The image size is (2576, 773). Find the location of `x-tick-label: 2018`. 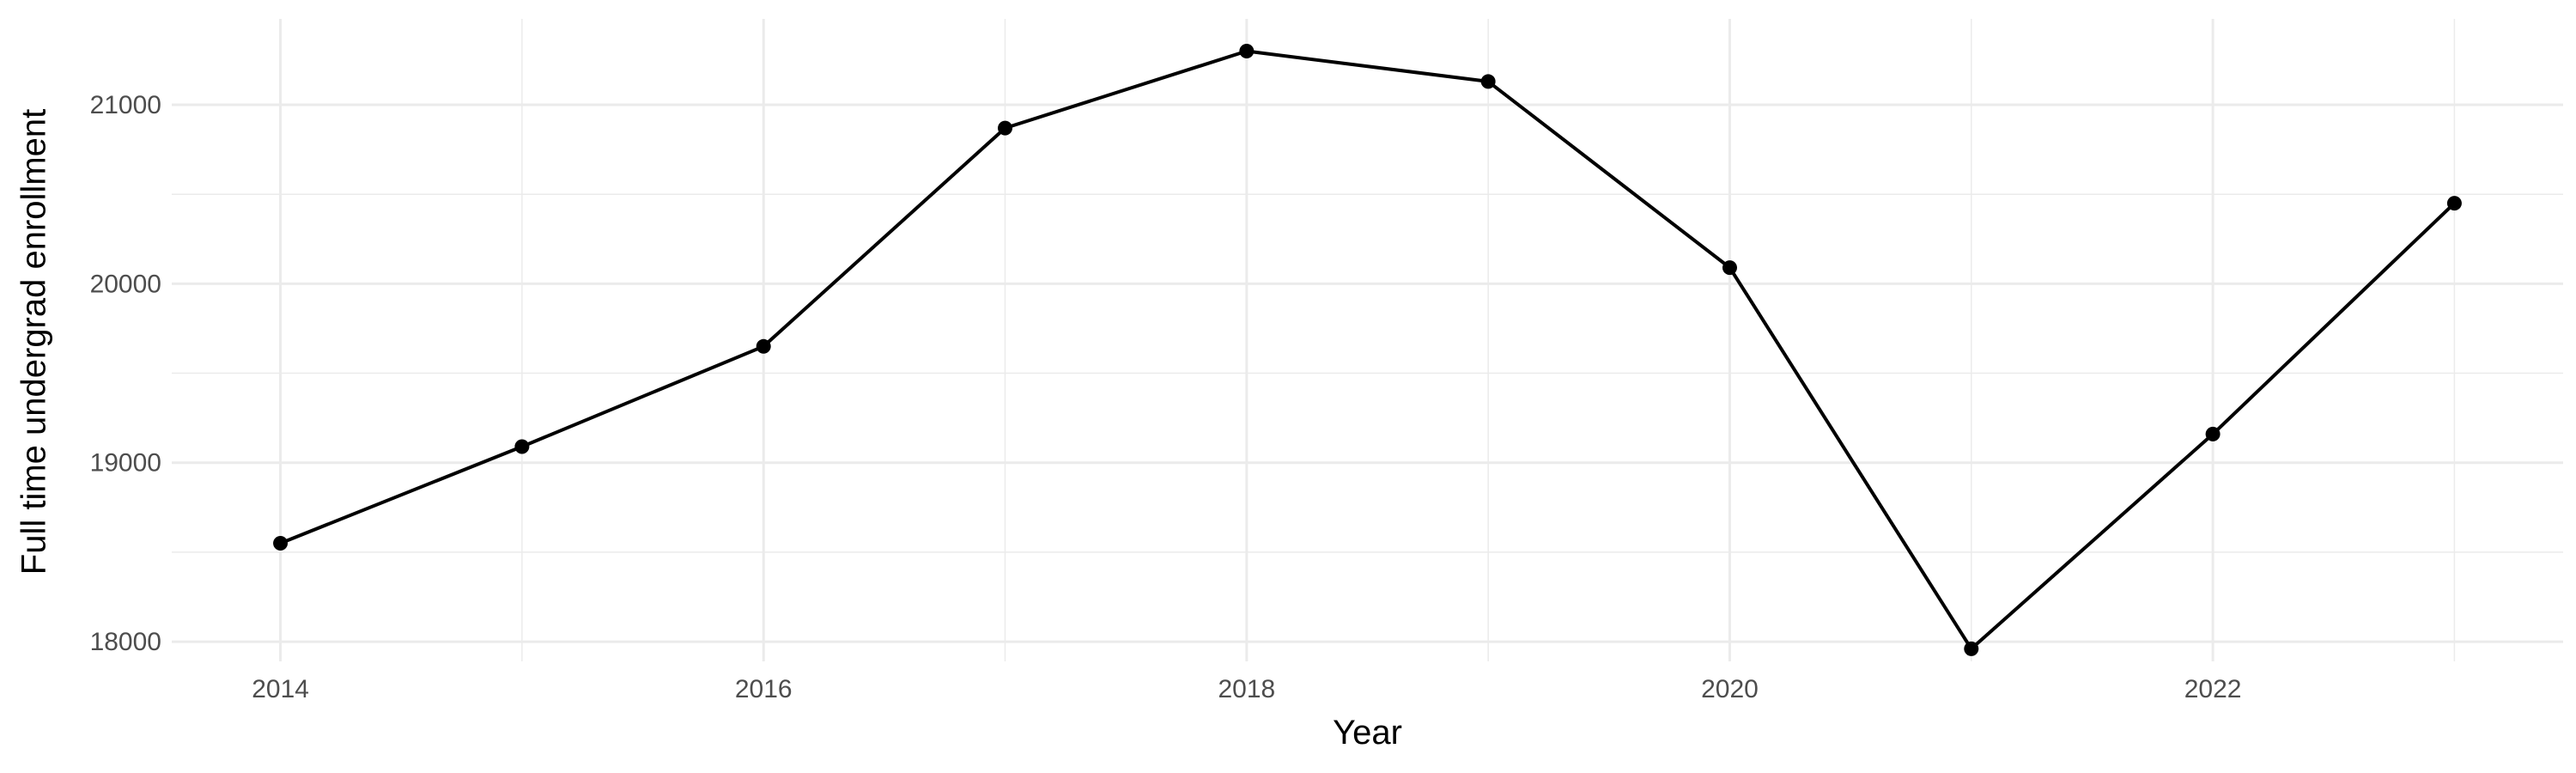

x-tick-label: 2018 is located at coordinates (1246, 689).